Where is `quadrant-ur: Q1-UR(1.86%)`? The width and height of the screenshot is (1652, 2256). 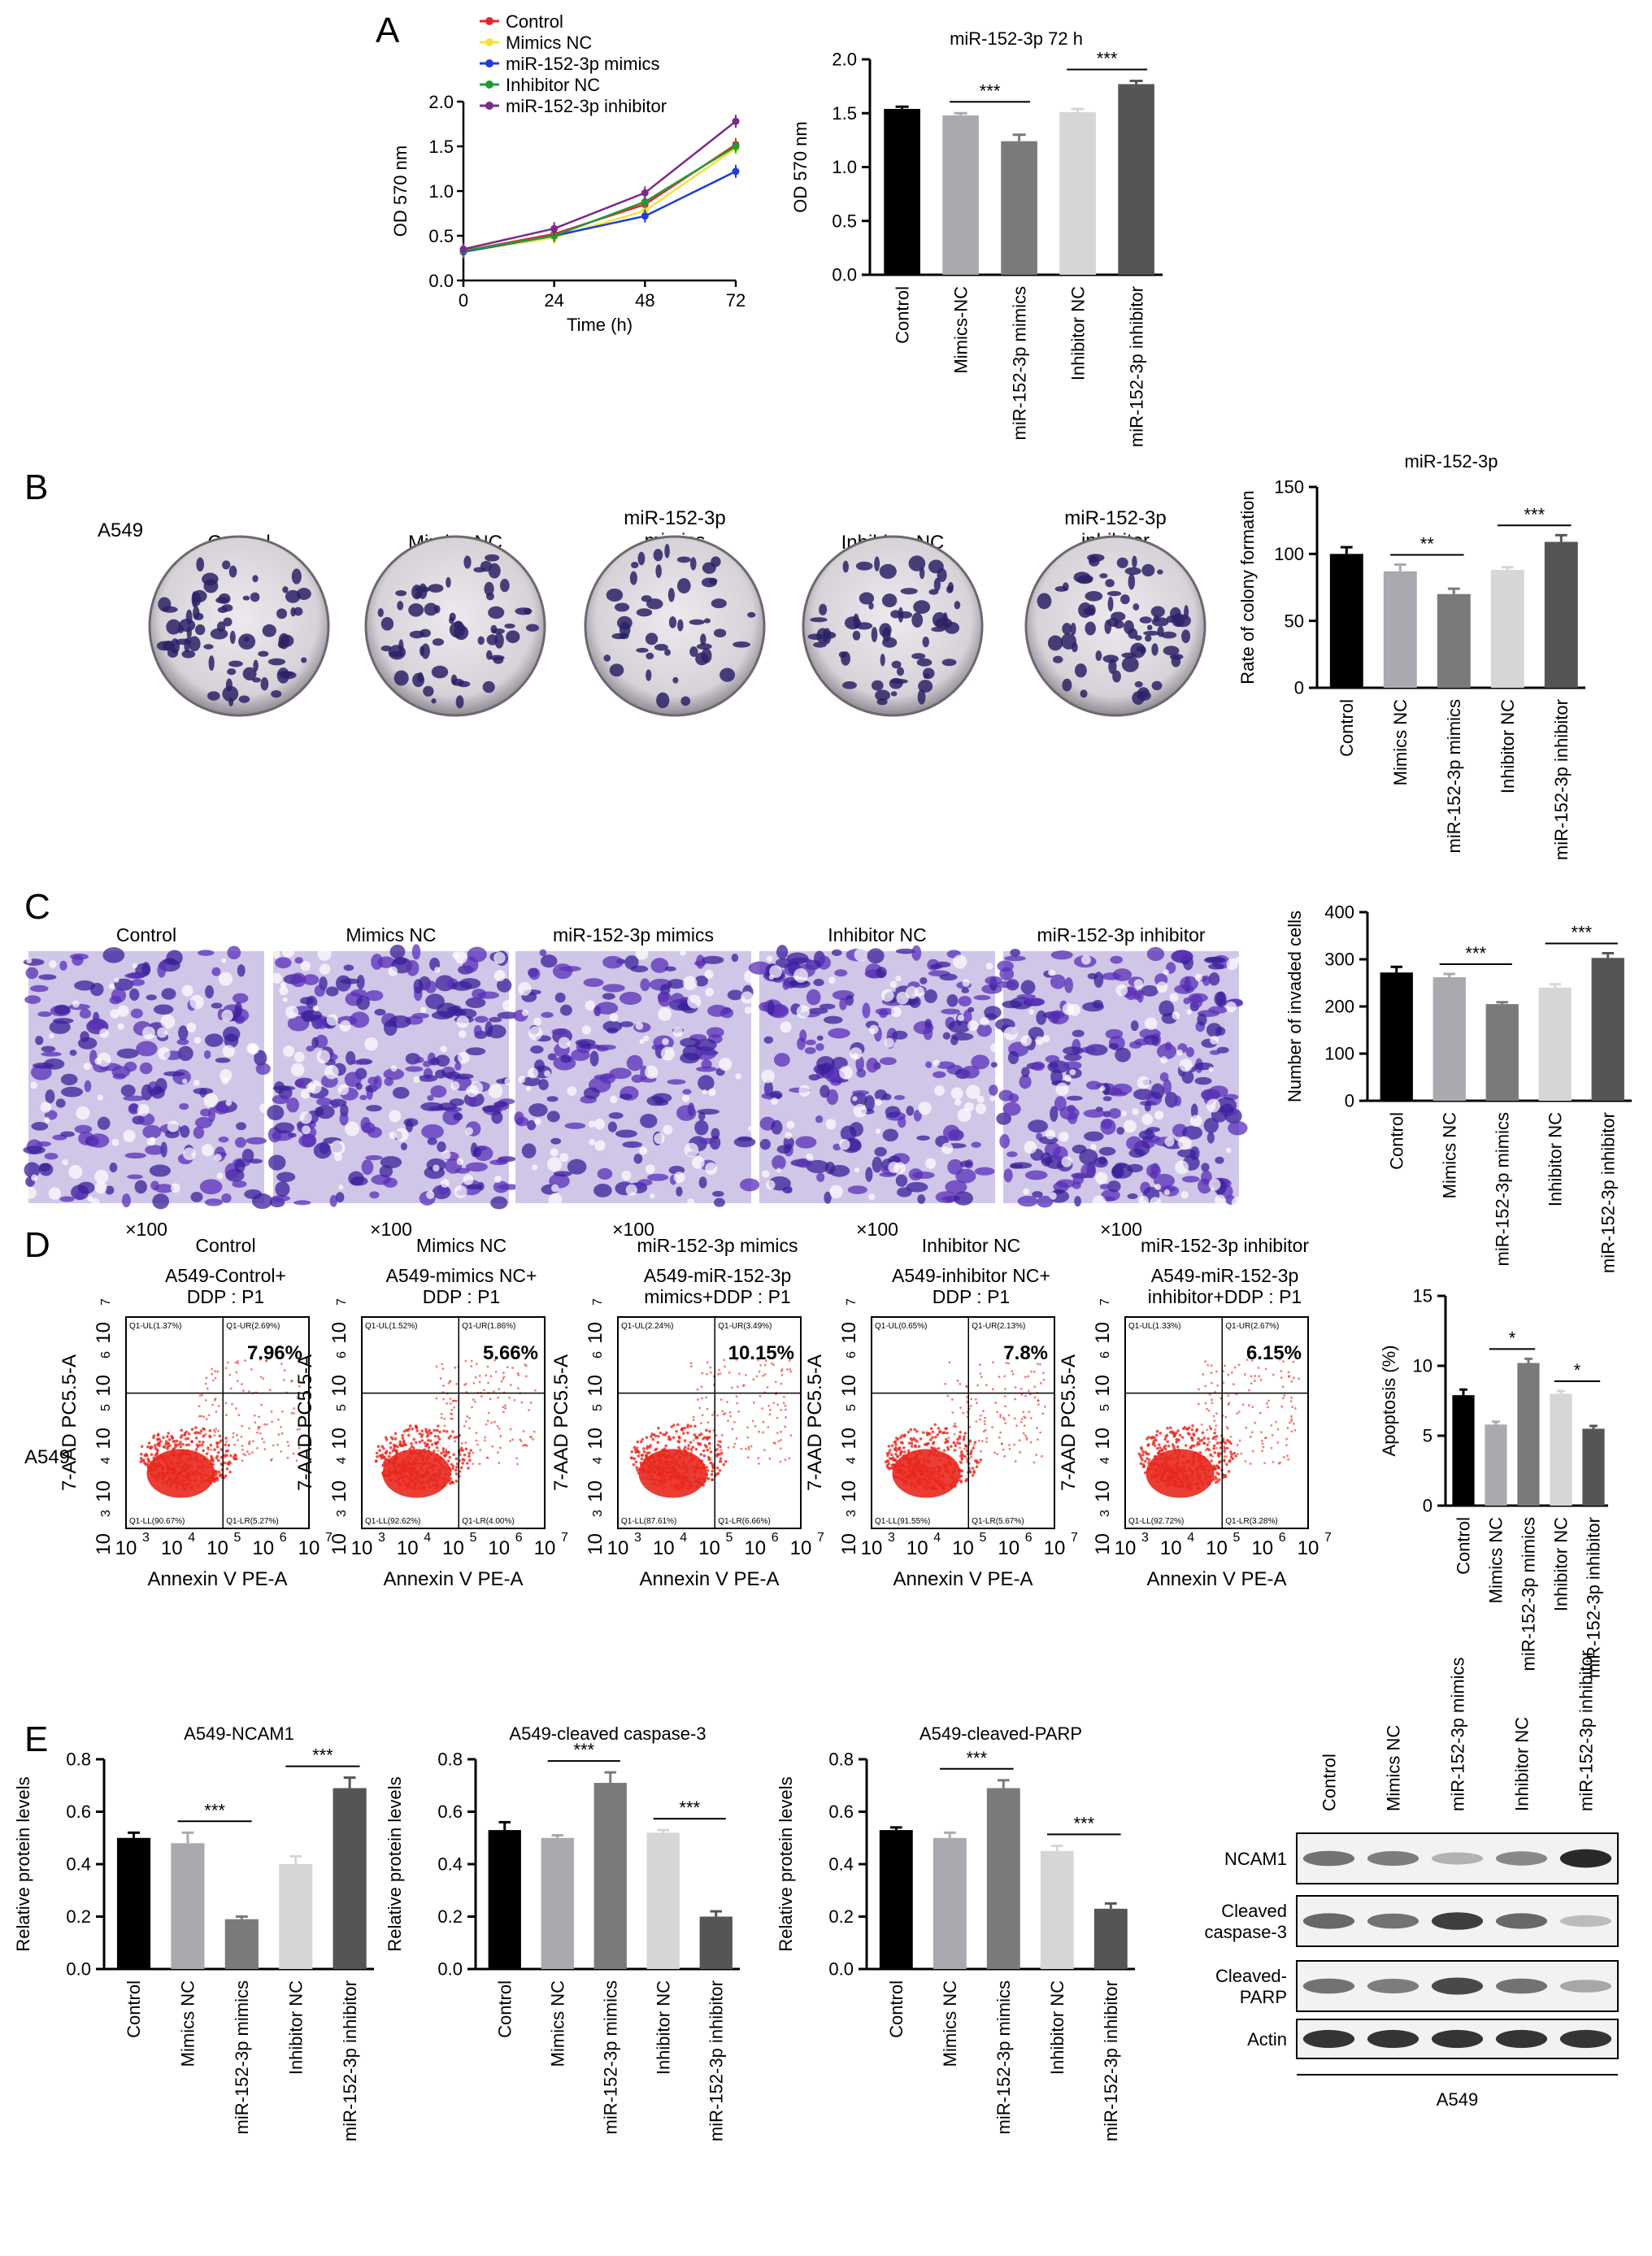 quadrant-ur: Q1-UR(1.86%) is located at coordinates (488, 1327).